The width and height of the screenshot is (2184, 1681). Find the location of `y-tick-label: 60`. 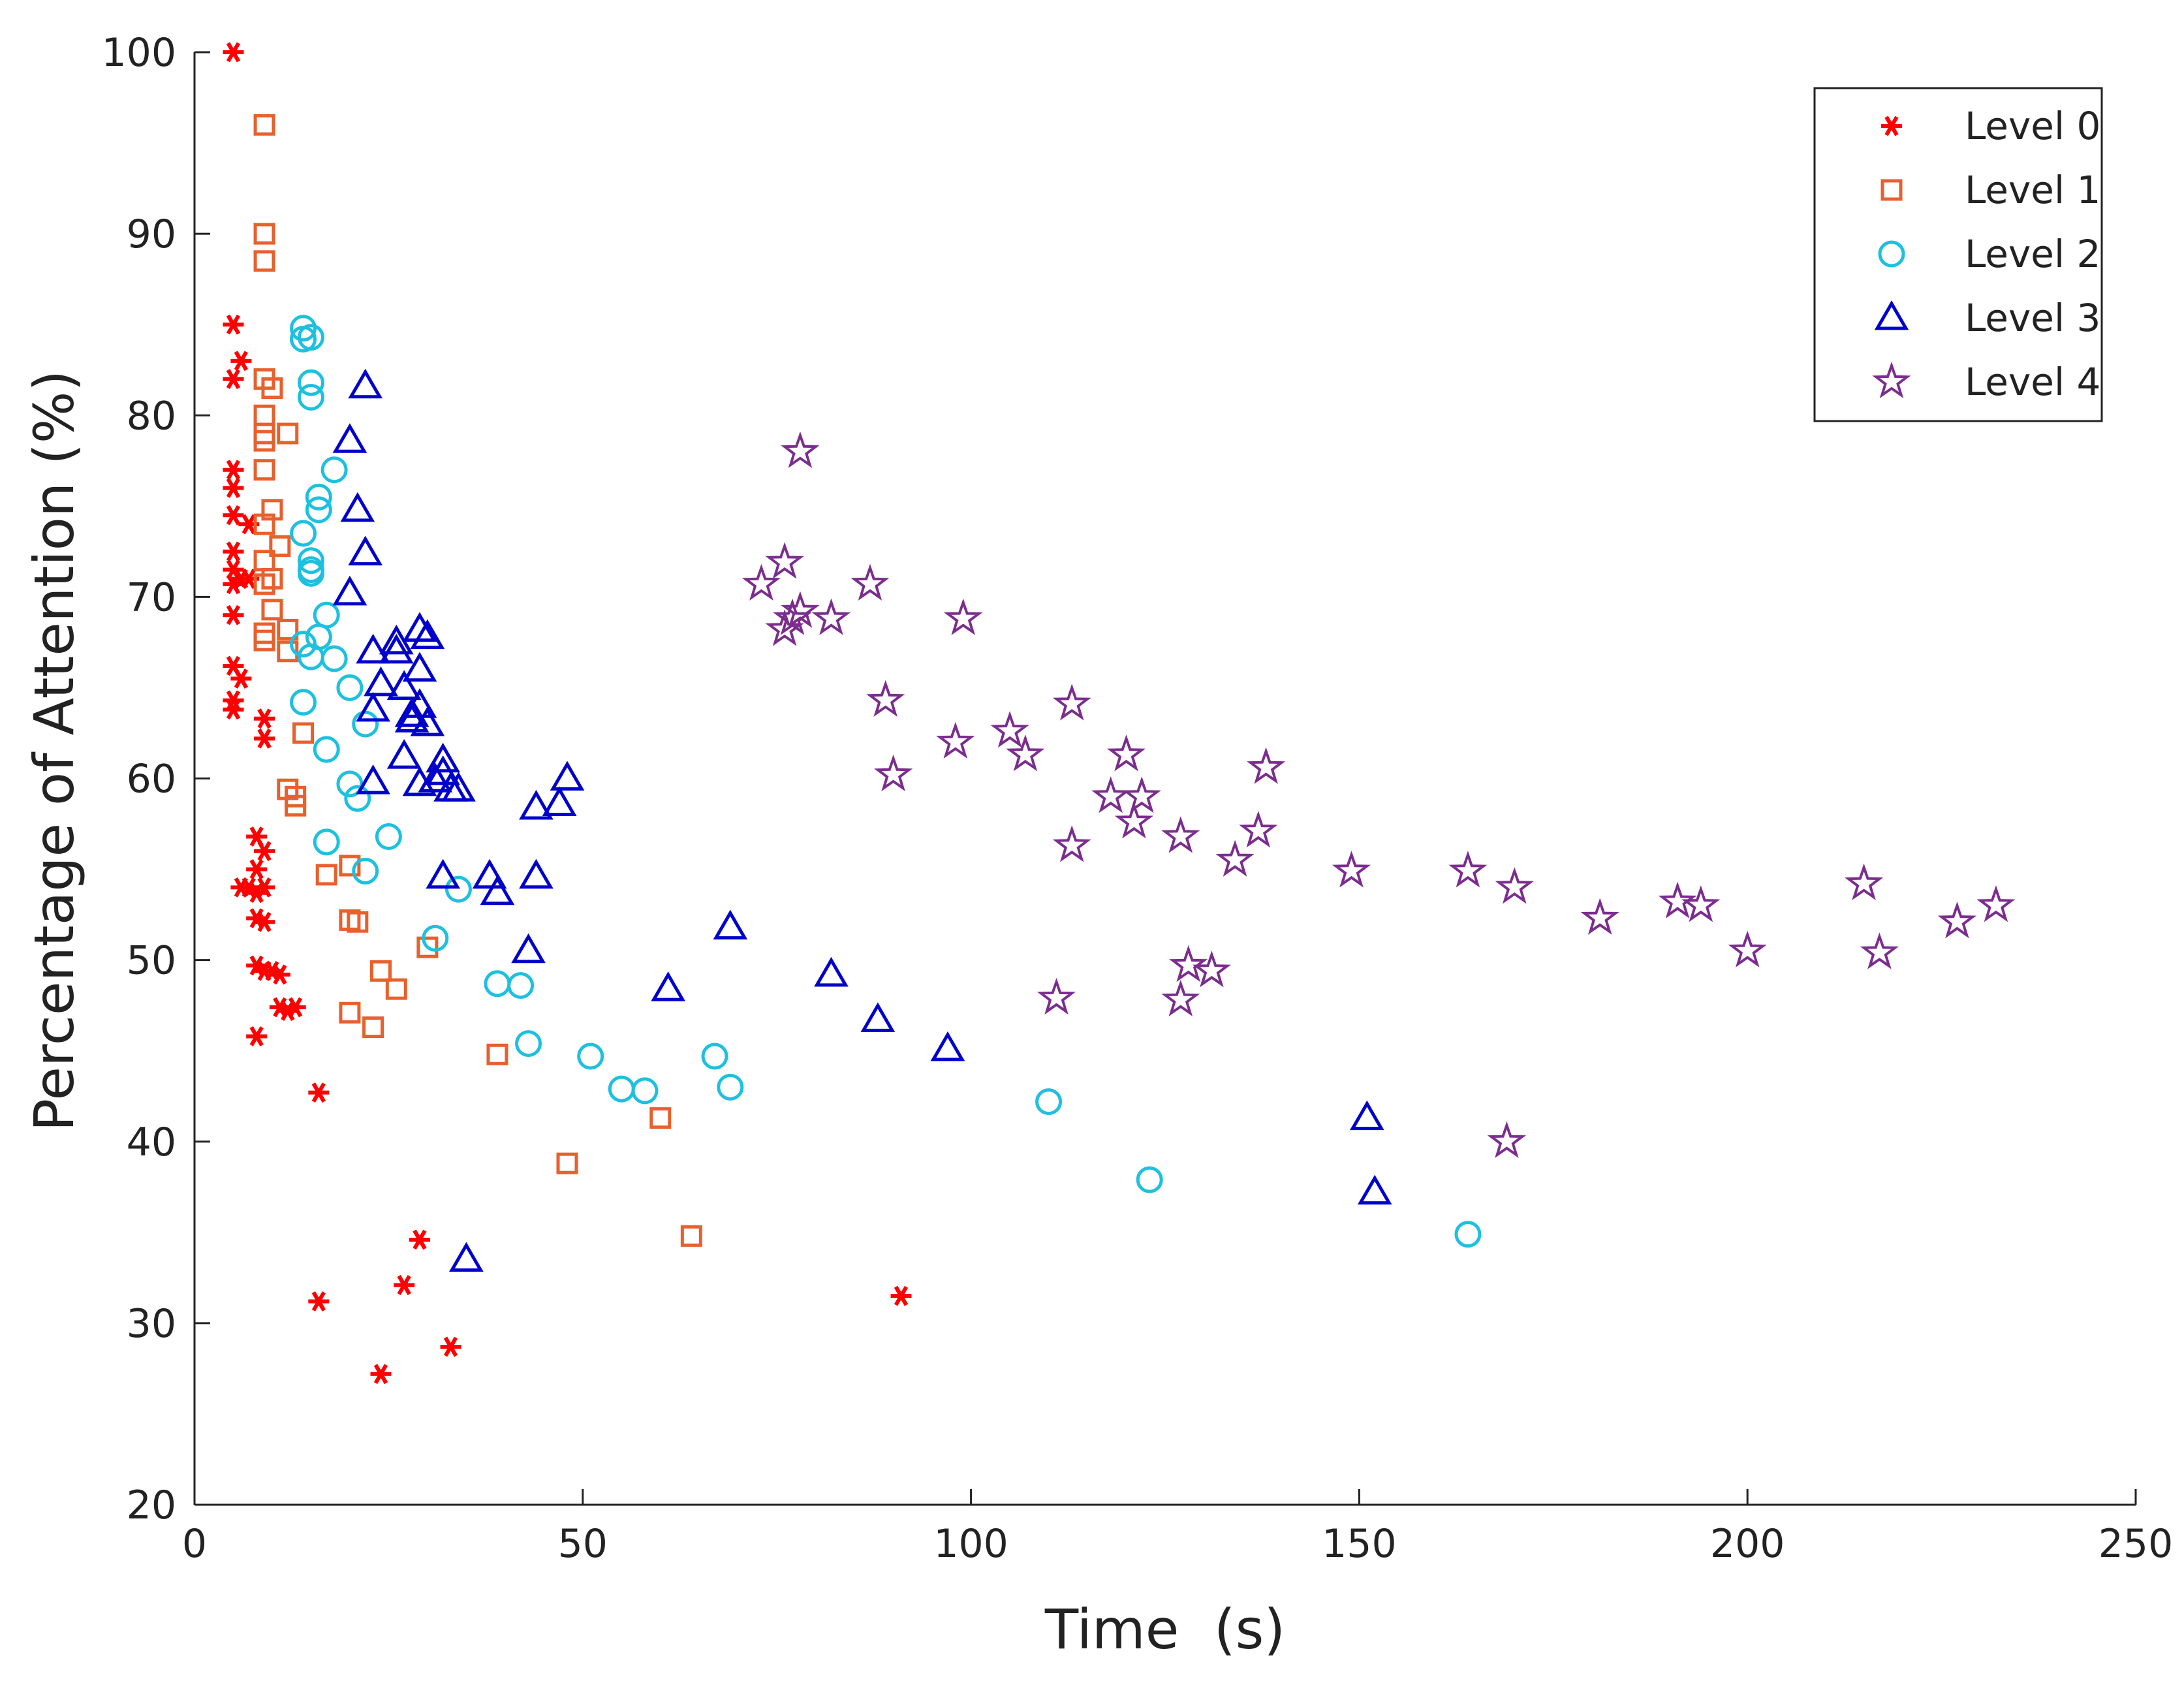

y-tick-label: 60 is located at coordinates (152, 779).